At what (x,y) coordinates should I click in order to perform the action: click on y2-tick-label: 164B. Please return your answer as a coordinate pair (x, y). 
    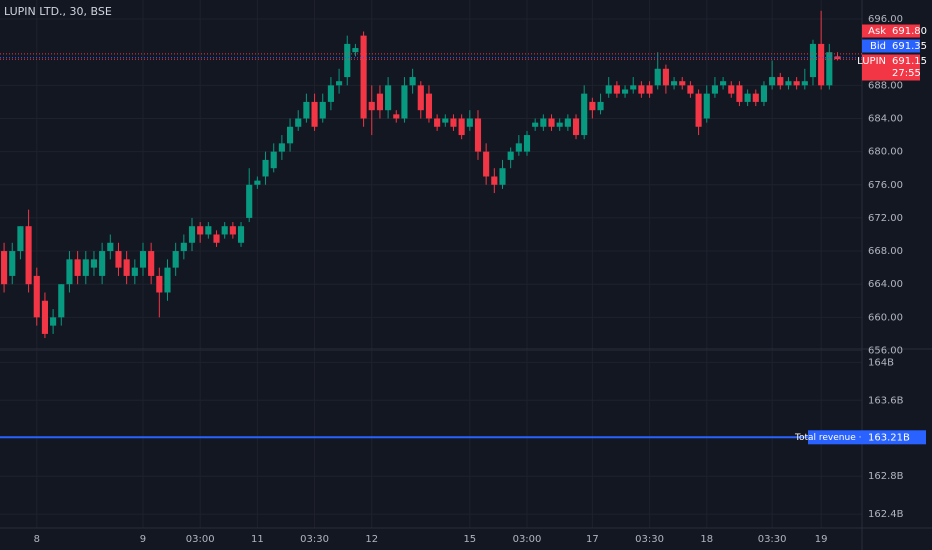
    Looking at the image, I should click on (881, 362).